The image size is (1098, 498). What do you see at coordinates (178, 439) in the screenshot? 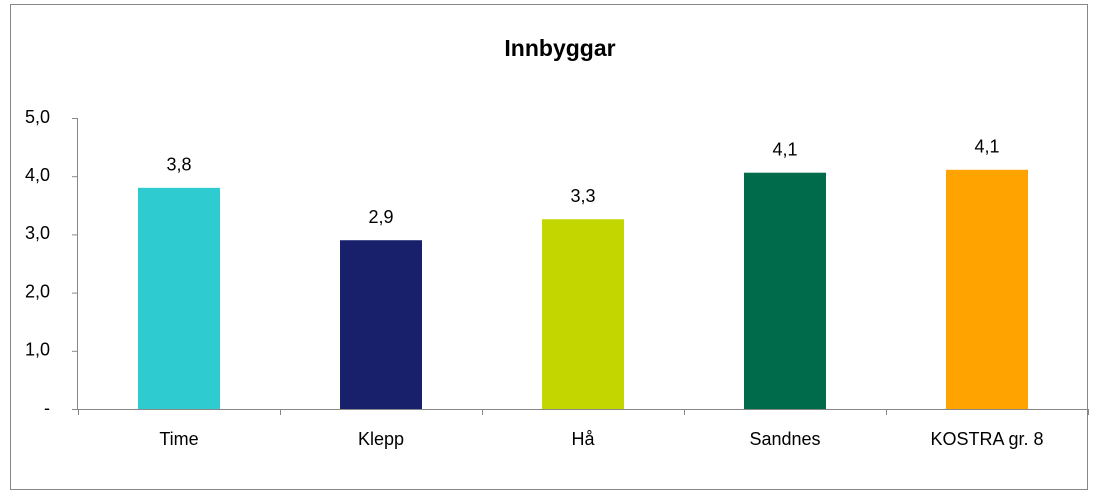
I see `x-tick-label: Time` at bounding box center [178, 439].